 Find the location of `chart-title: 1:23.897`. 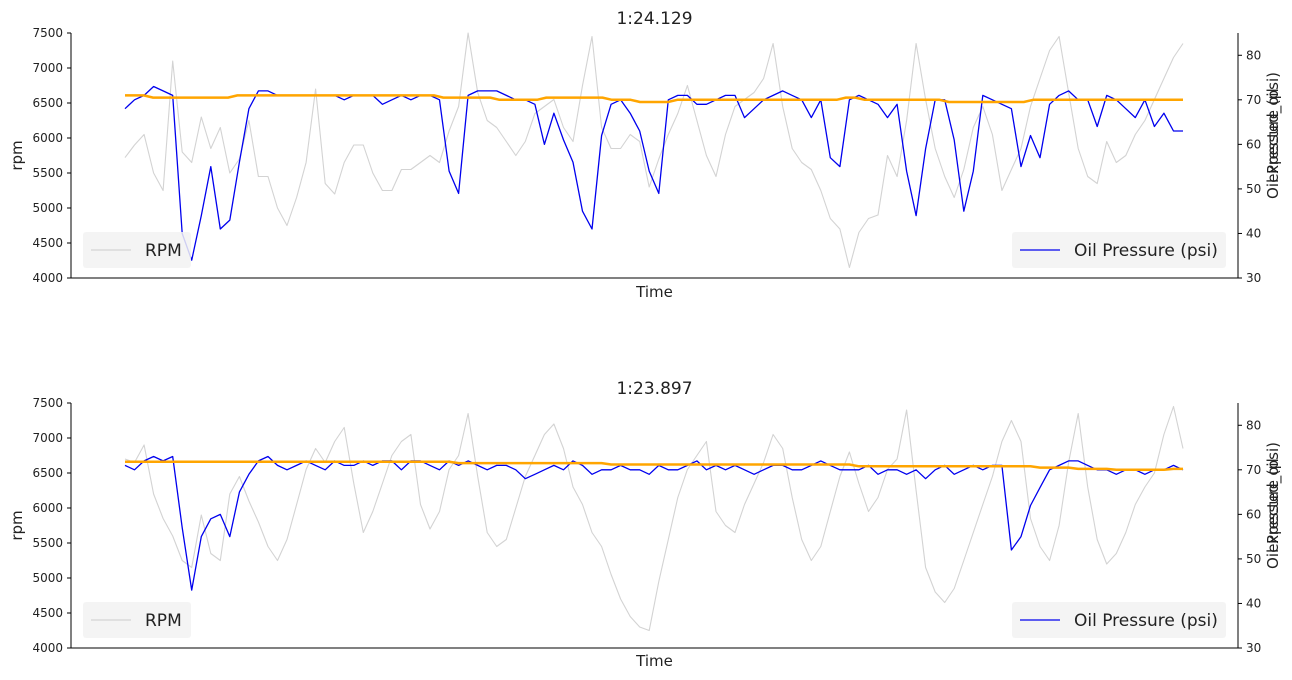

chart-title: 1:23.897 is located at coordinates (654, 389).